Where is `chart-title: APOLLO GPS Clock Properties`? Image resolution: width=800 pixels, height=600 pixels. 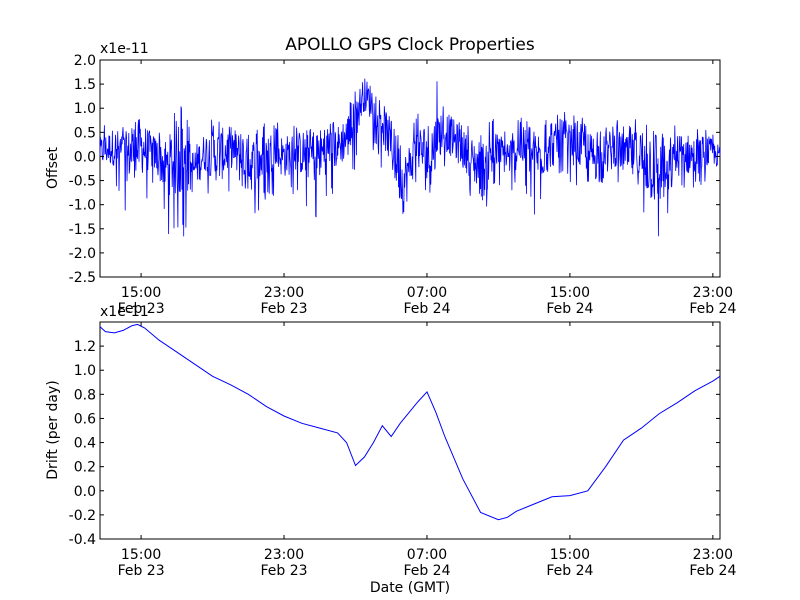
chart-title: APOLLO GPS Clock Properties is located at coordinates (410, 45).